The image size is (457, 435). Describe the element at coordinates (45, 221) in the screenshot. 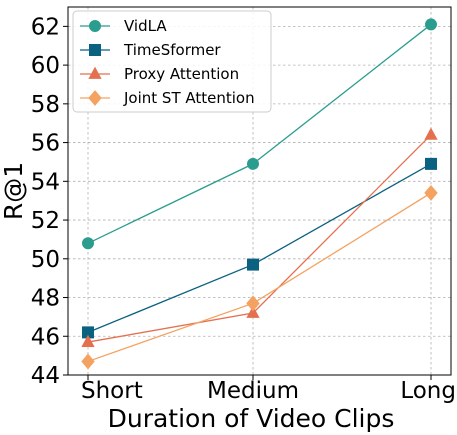

I see `y-tick-label: 52` at that location.